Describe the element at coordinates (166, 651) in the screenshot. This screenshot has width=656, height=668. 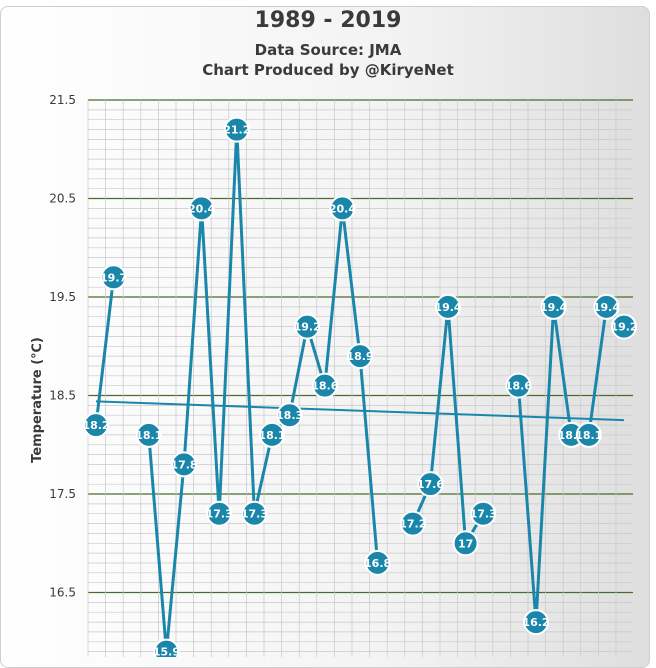
I see `data-label: 15.9` at that location.